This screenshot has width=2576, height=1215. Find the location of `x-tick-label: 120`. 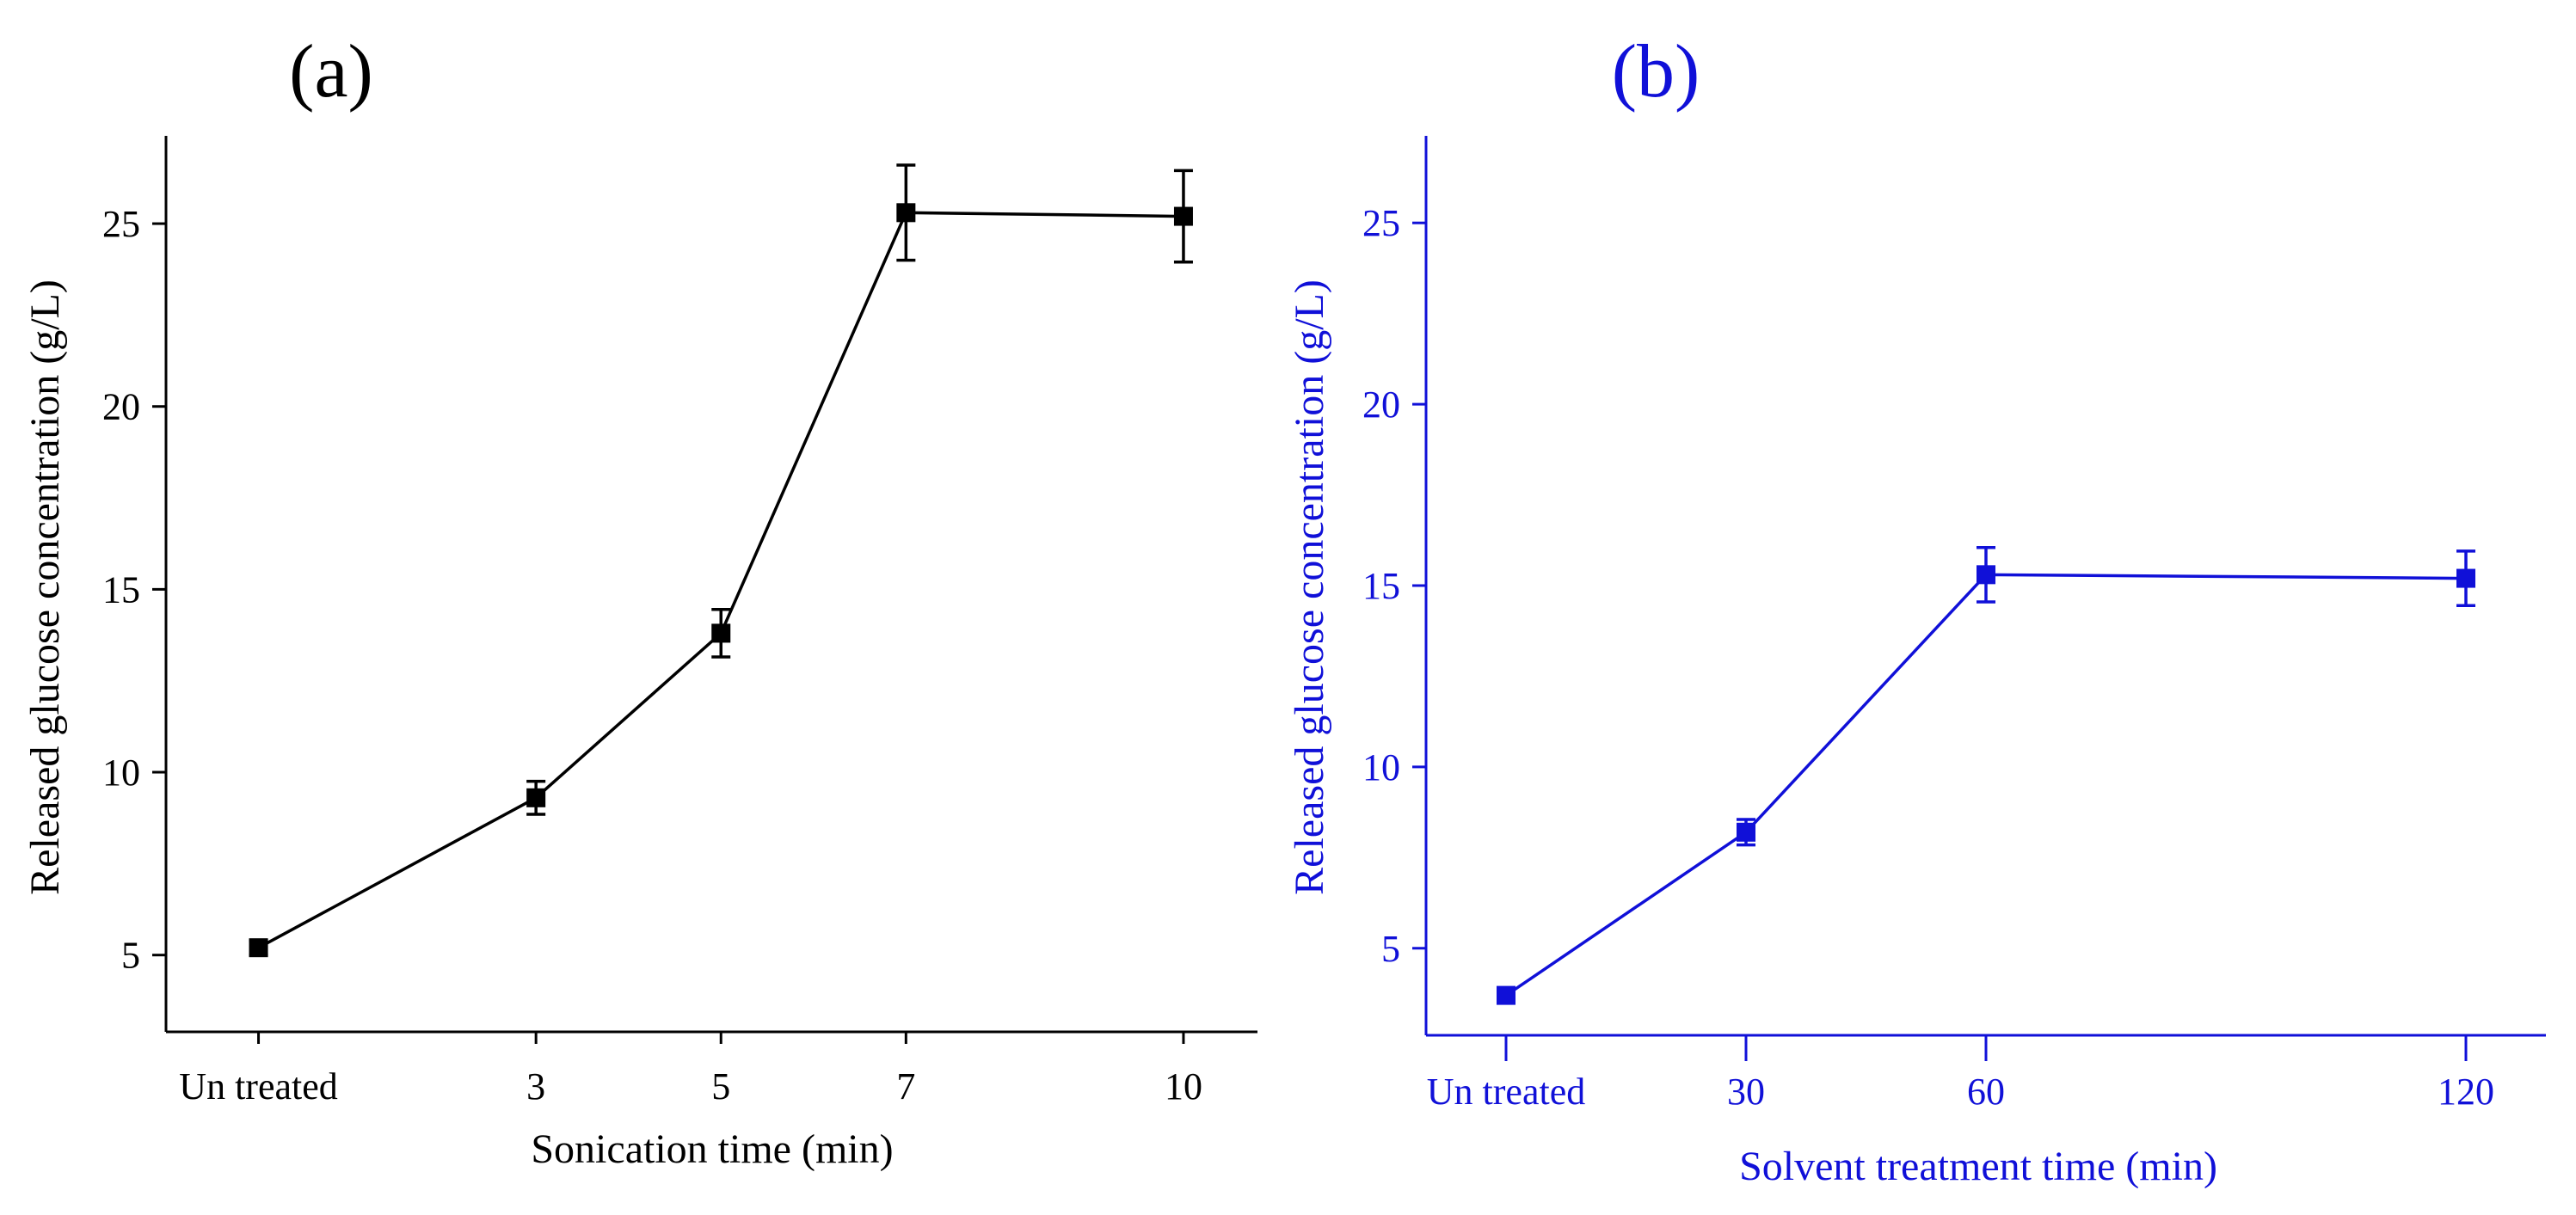

x-tick-label: 120 is located at coordinates (2466, 1092).